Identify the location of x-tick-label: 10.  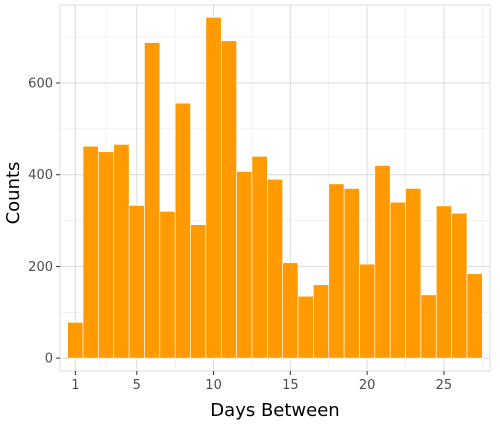
(213, 385).